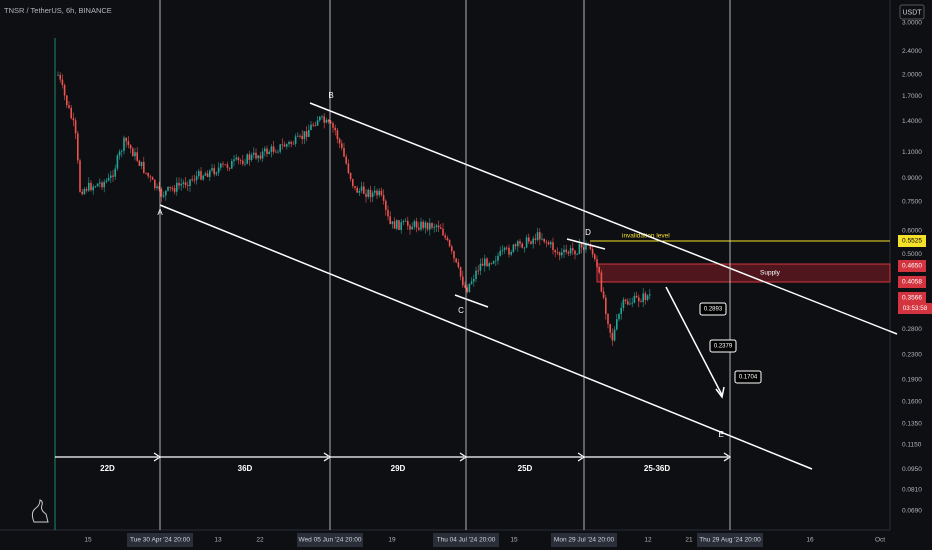 This screenshot has width=932, height=550. Describe the element at coordinates (912, 510) in the screenshot. I see `price-label: 0.0690` at that location.